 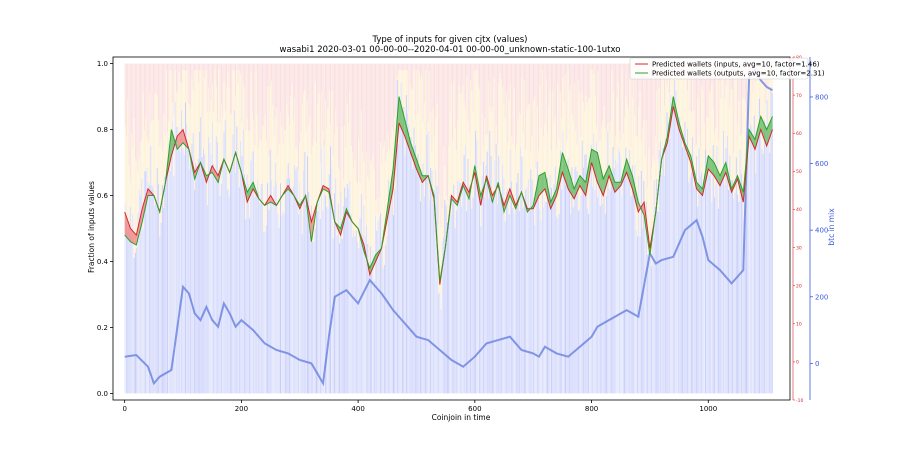 I want to click on fill-segment, so click(x=419, y=171).